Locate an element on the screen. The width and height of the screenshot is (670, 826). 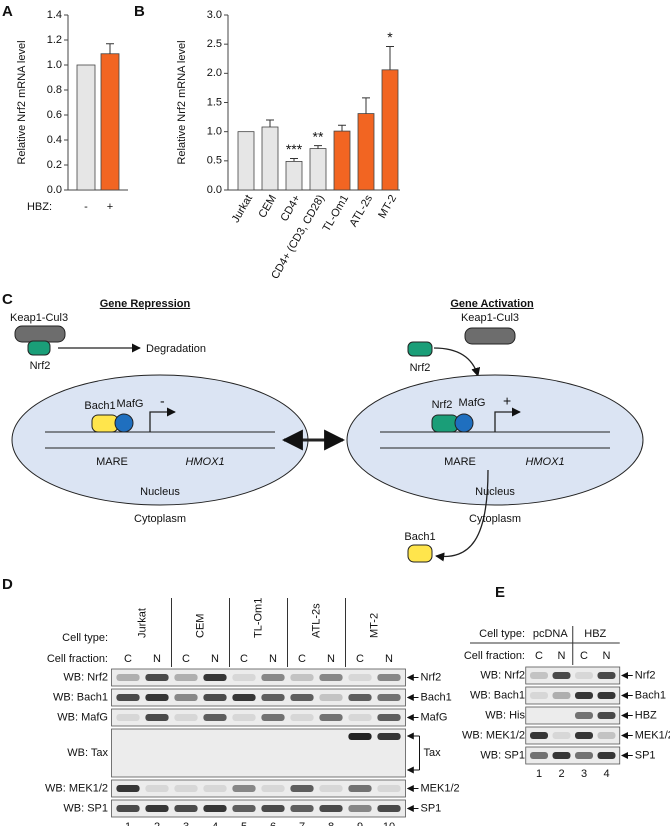
target-label: Nrf2 is located at coordinates (431, 677).